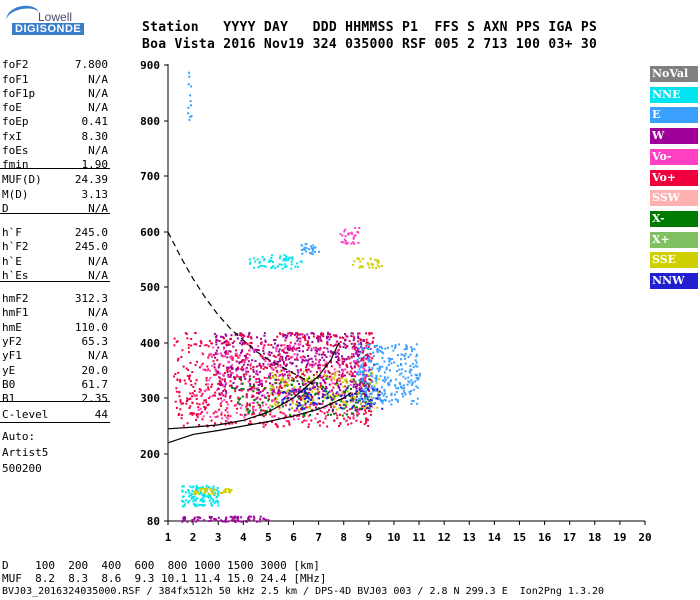 The width and height of the screenshot is (700, 600). I want to click on x-tick-label: 5, so click(268, 537).